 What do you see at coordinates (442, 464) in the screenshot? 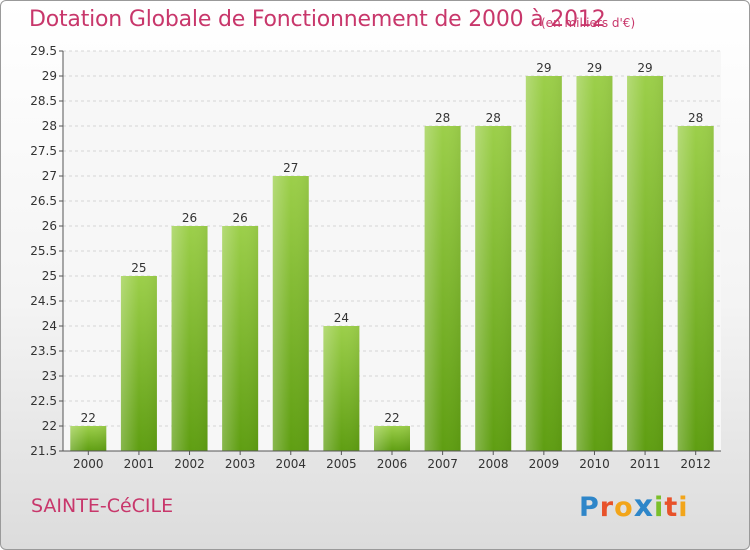
I see `x-tick-label-2007: 2007` at bounding box center [442, 464].